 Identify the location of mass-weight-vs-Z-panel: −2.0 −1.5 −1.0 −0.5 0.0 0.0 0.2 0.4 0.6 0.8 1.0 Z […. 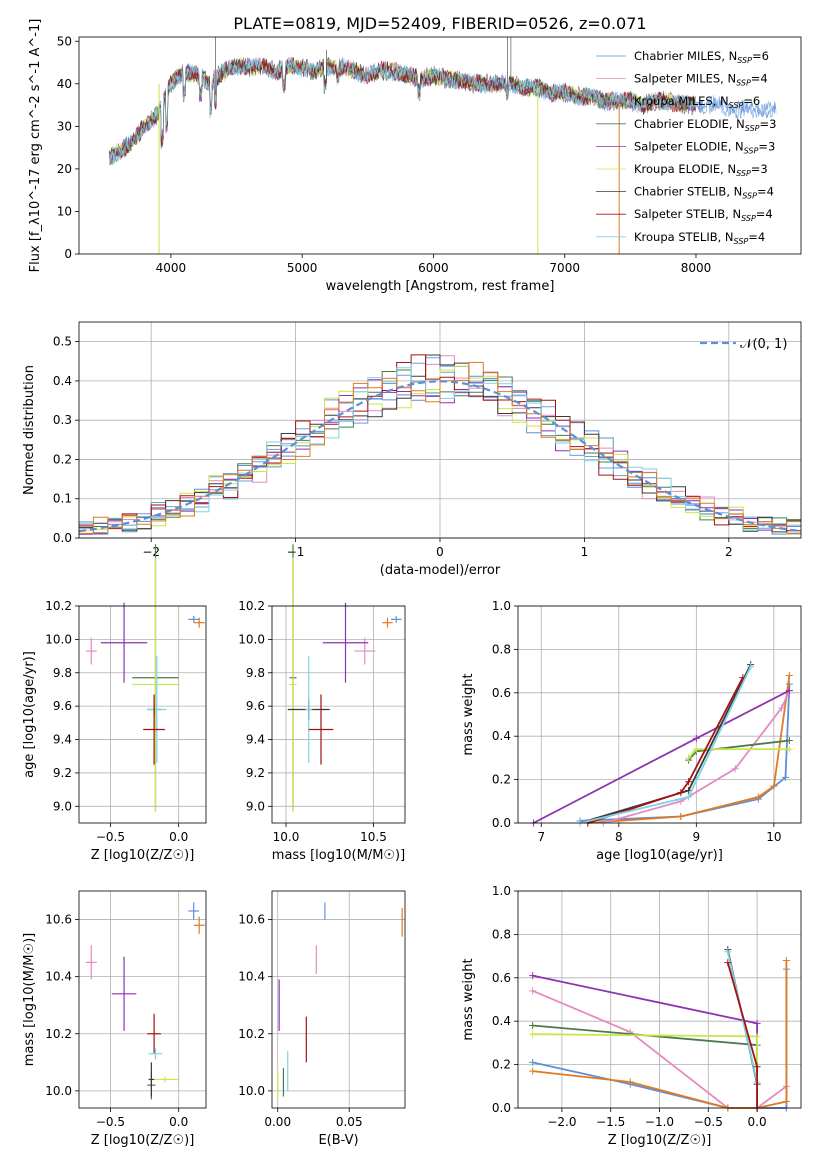
(631, 1016).